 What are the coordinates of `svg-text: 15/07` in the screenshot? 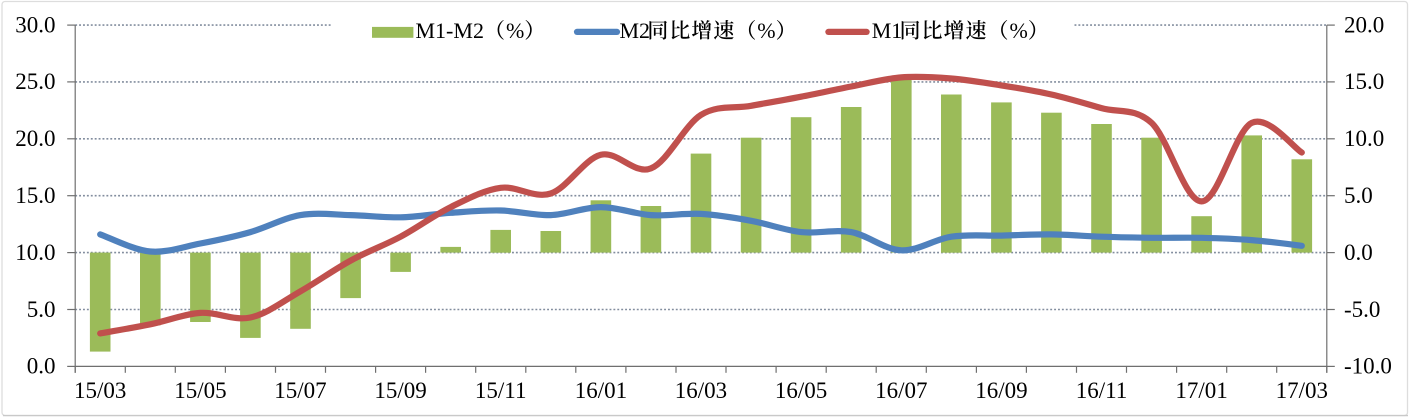 It's located at (300, 390).